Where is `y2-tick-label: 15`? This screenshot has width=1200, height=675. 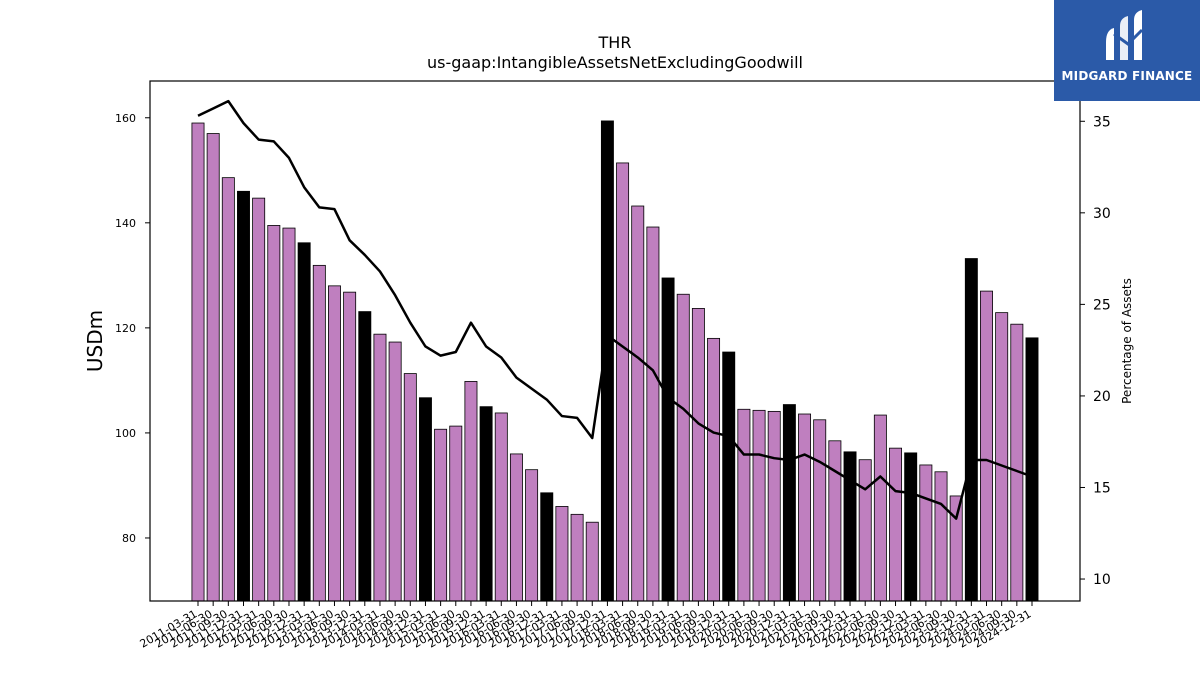
y2-tick-label: 15 is located at coordinates (1102, 488).